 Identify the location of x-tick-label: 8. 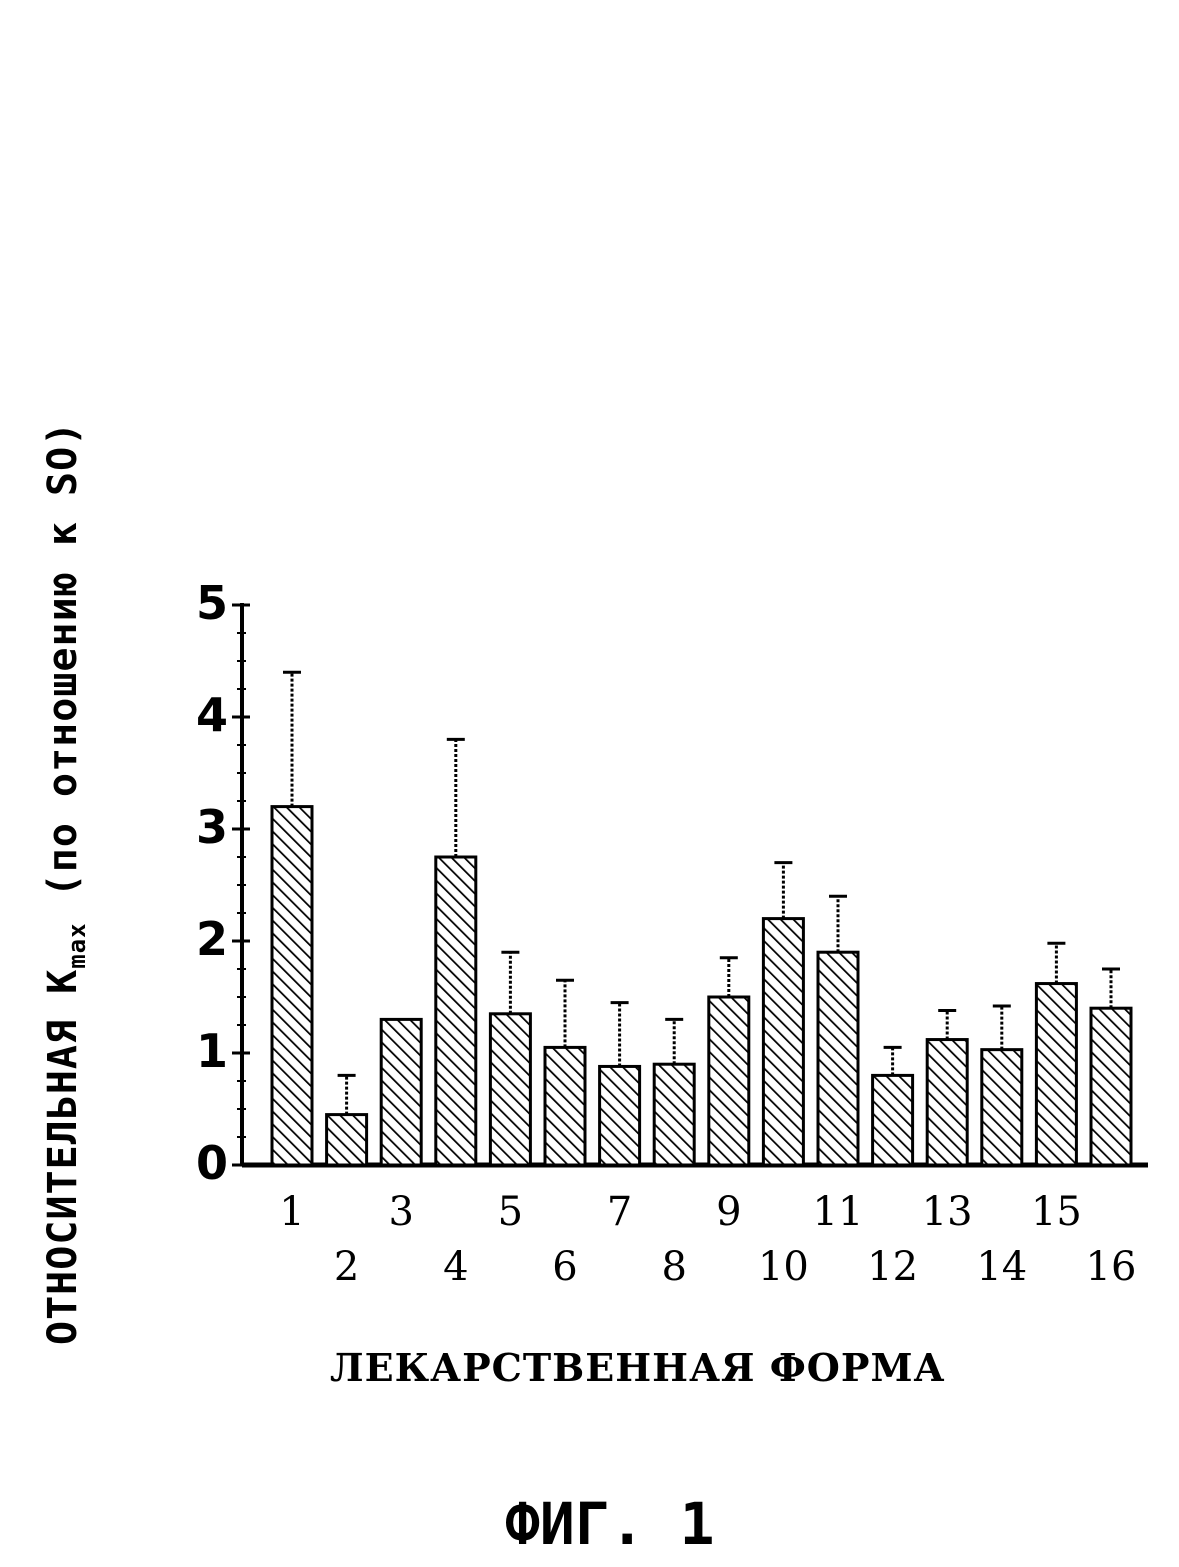
(673, 1267).